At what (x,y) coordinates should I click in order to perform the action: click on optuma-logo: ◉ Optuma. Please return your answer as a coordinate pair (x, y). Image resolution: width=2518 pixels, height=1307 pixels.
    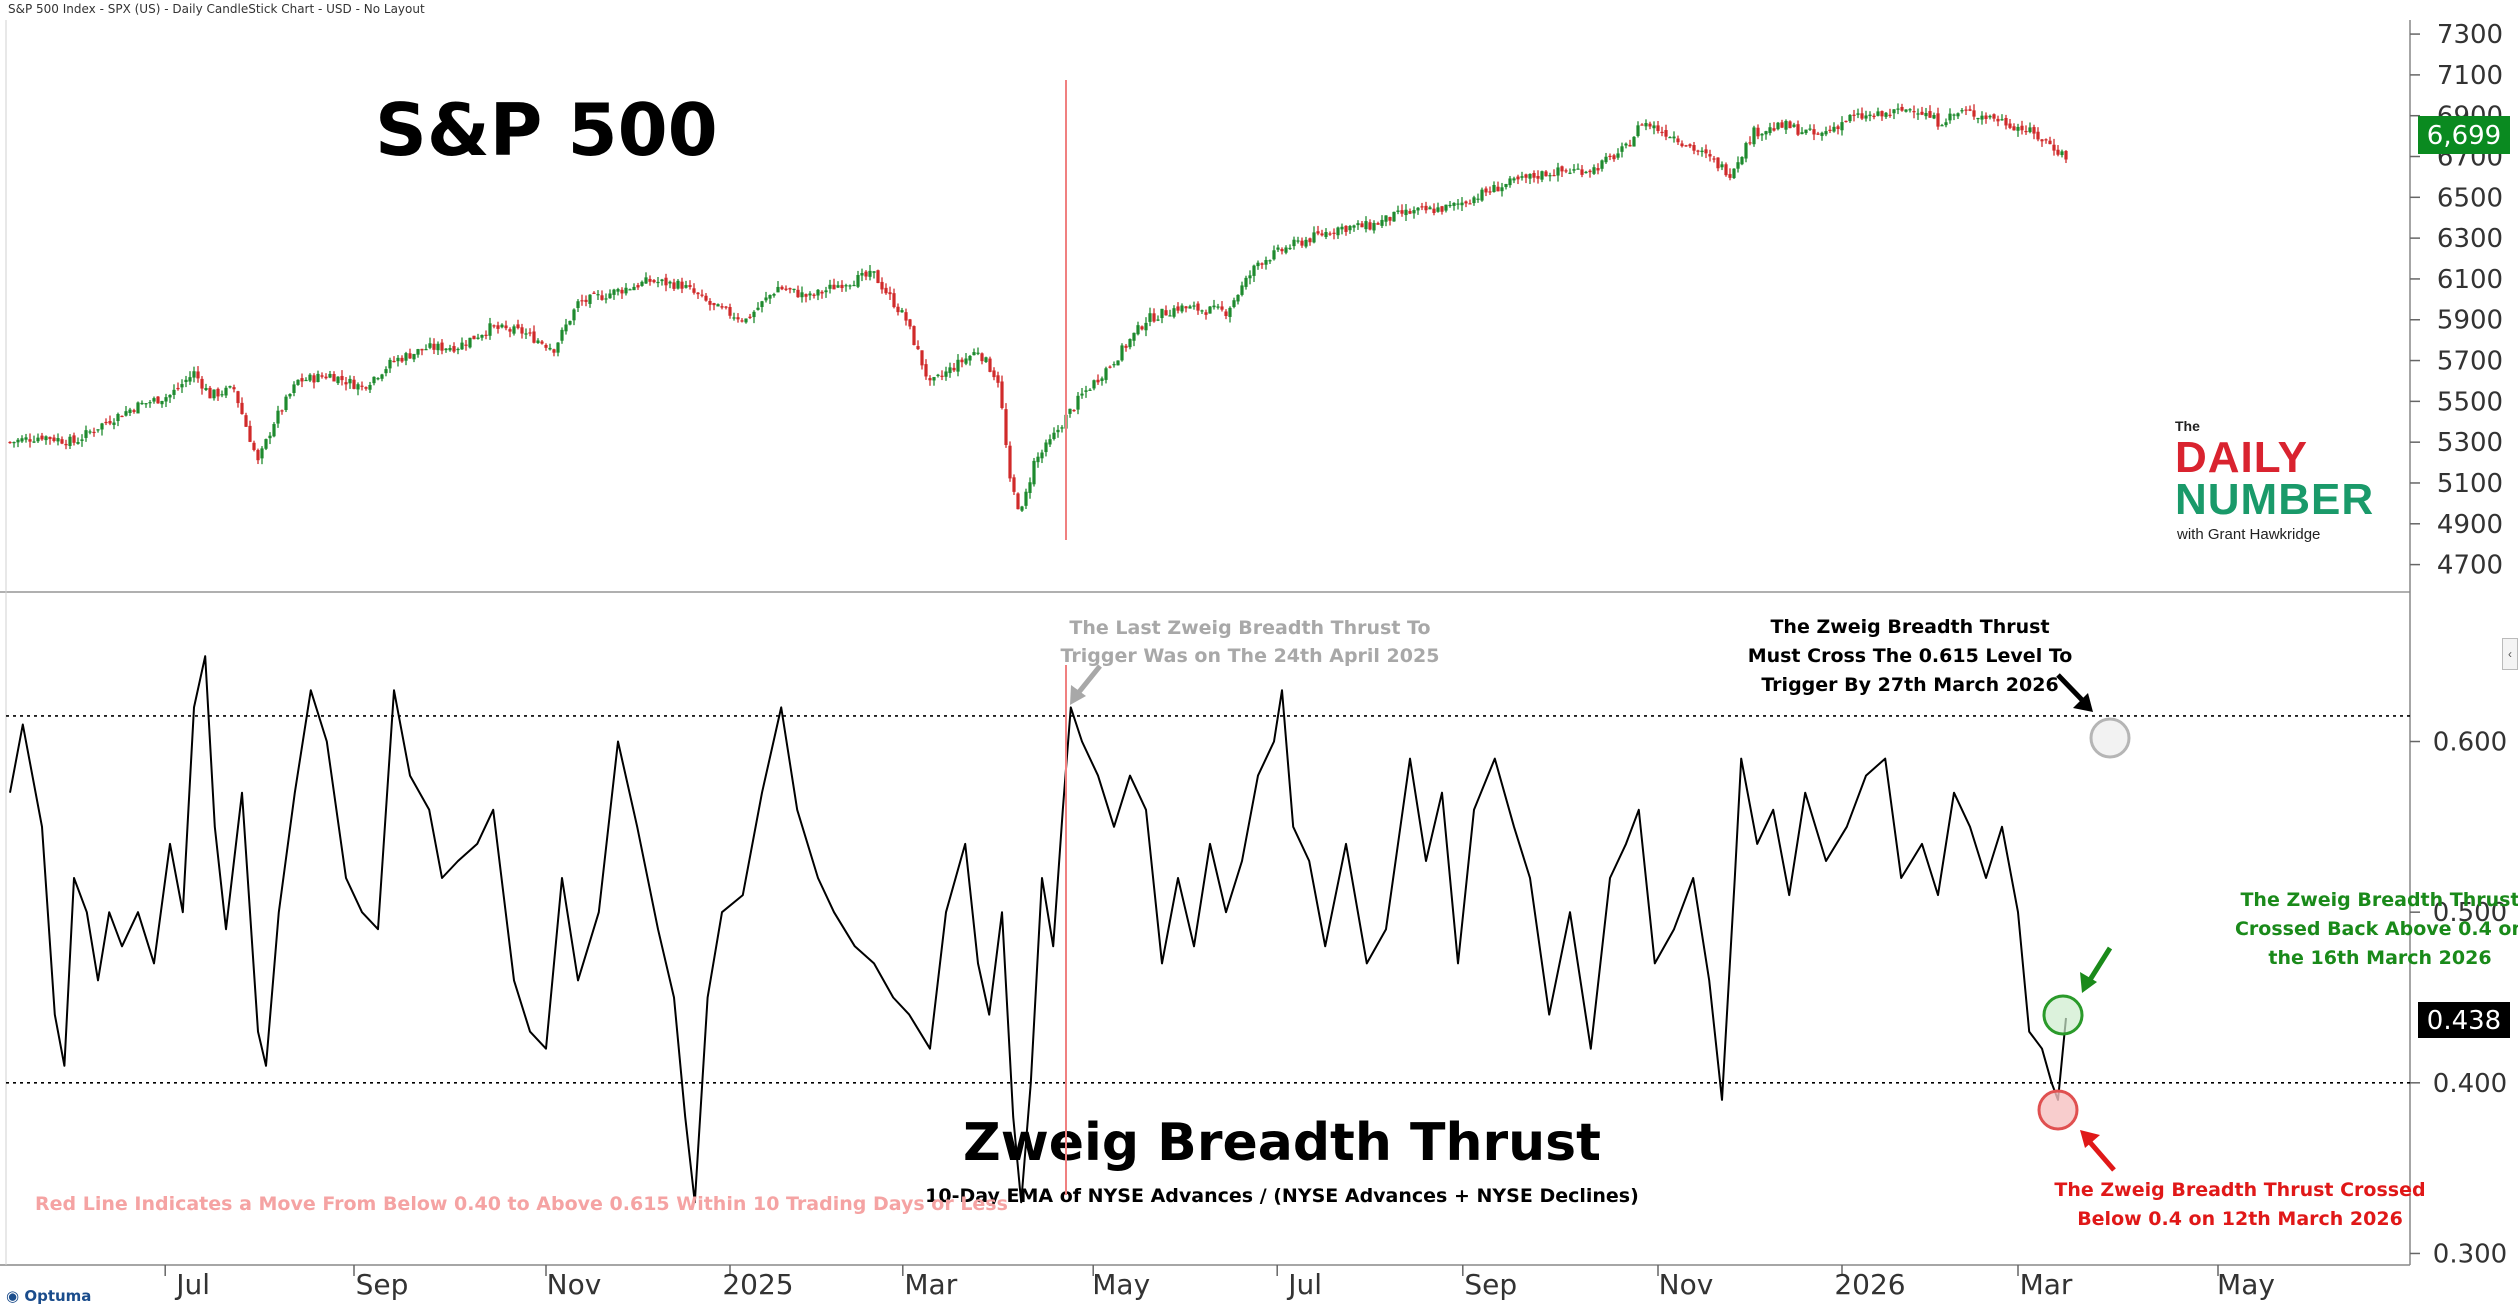
    Looking at the image, I should click on (48, 1296).